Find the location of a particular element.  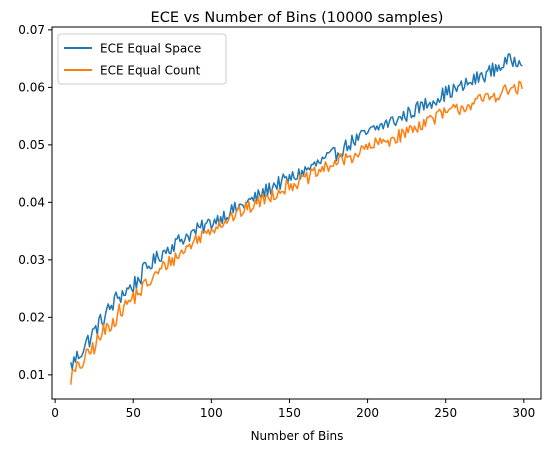

y-tick-label: 0.07 is located at coordinates (31, 30).